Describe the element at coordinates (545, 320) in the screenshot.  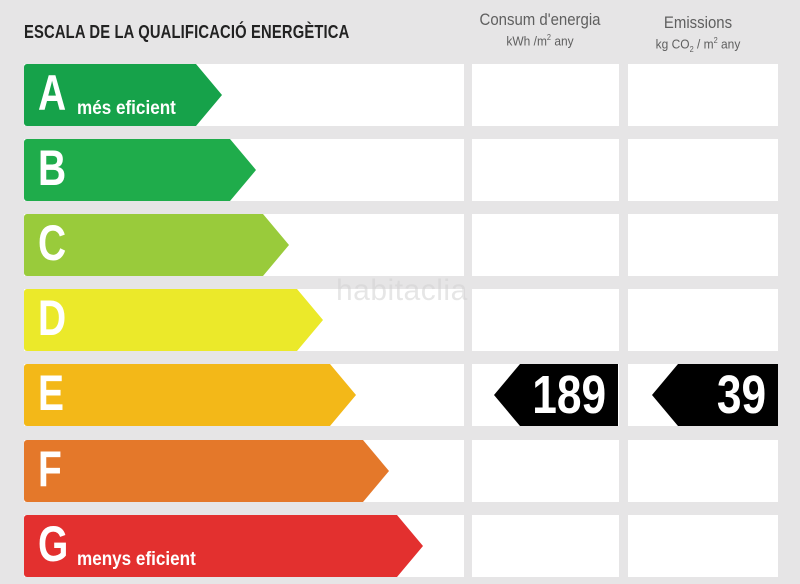
I see `rating-row-d-energy-cell` at that location.